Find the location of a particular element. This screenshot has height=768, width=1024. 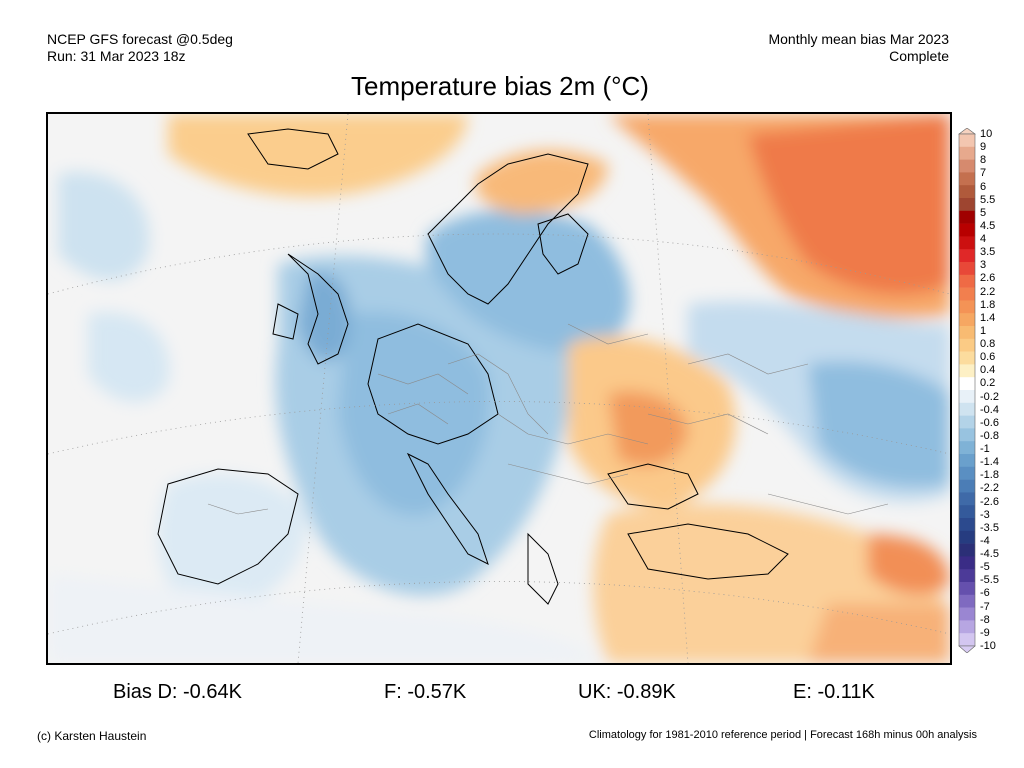

colorbar-label: 1 is located at coordinates (983, 330).